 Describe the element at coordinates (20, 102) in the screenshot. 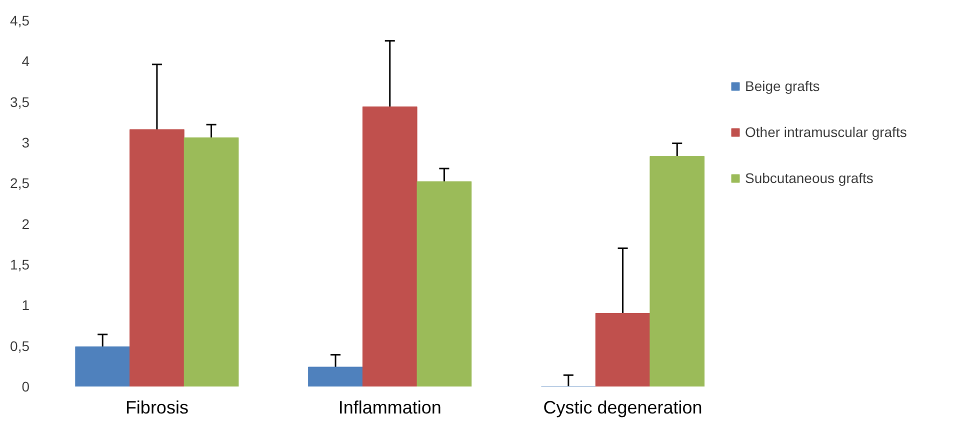

I see `y-tick-label: 3,5` at that location.